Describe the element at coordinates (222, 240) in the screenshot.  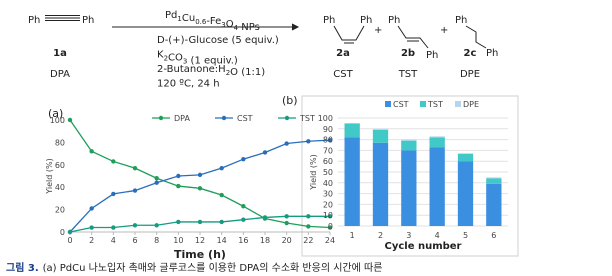
I see `x-tick-label: 14` at that location.